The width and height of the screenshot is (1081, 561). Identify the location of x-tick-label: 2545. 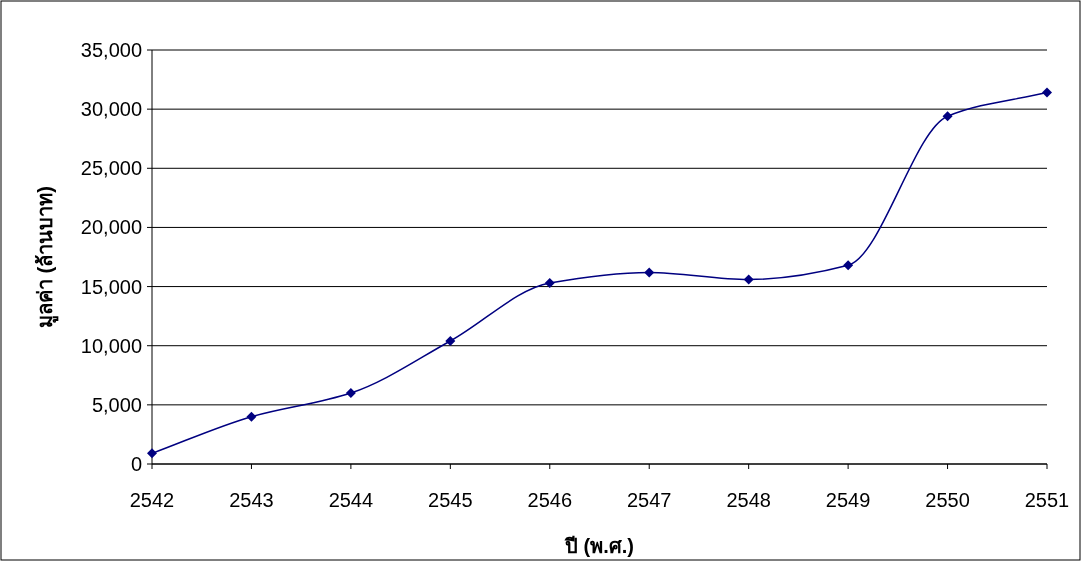
(450, 500).